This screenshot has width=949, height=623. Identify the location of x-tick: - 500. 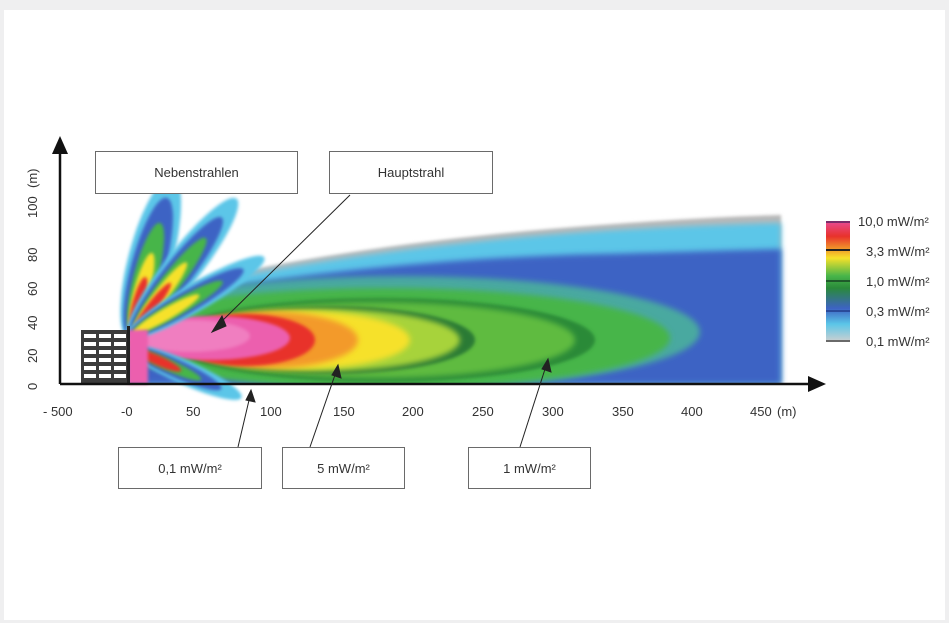
(58, 411).